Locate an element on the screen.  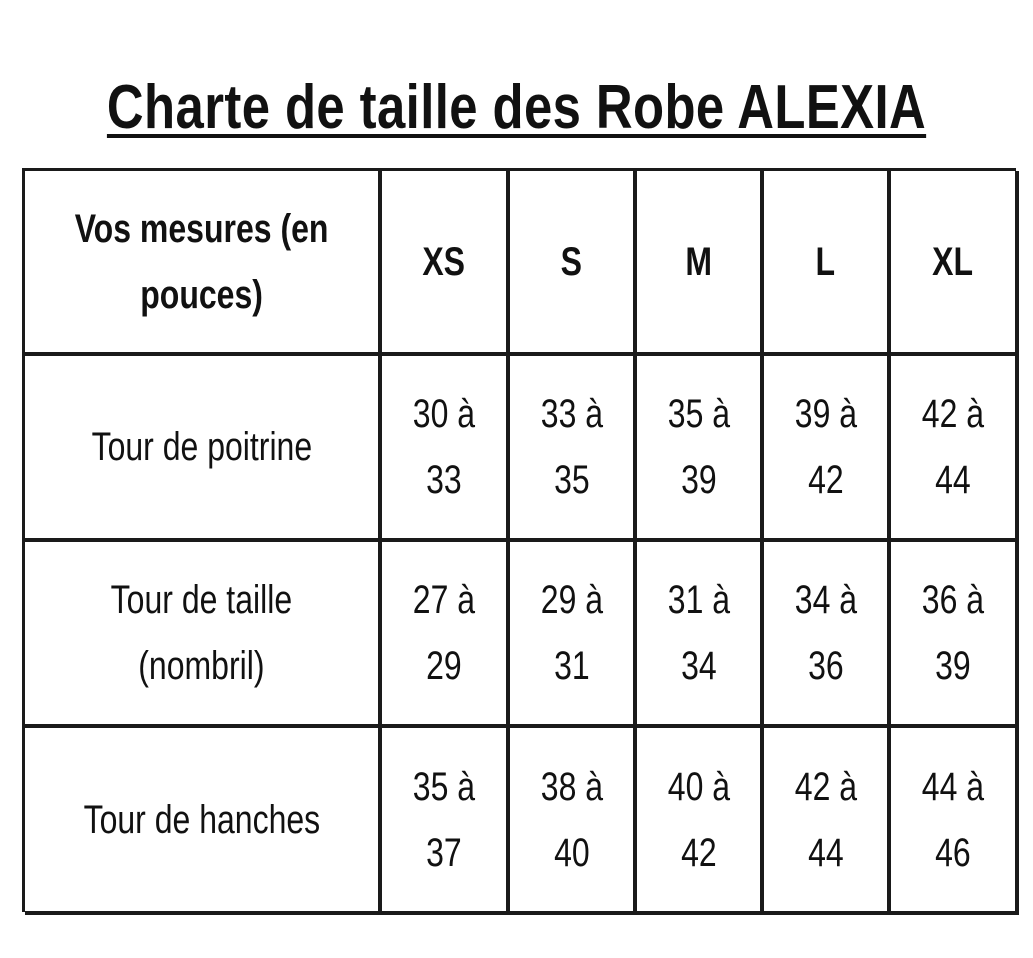
cell-text: 38 à 40 is located at coordinates (571, 819).